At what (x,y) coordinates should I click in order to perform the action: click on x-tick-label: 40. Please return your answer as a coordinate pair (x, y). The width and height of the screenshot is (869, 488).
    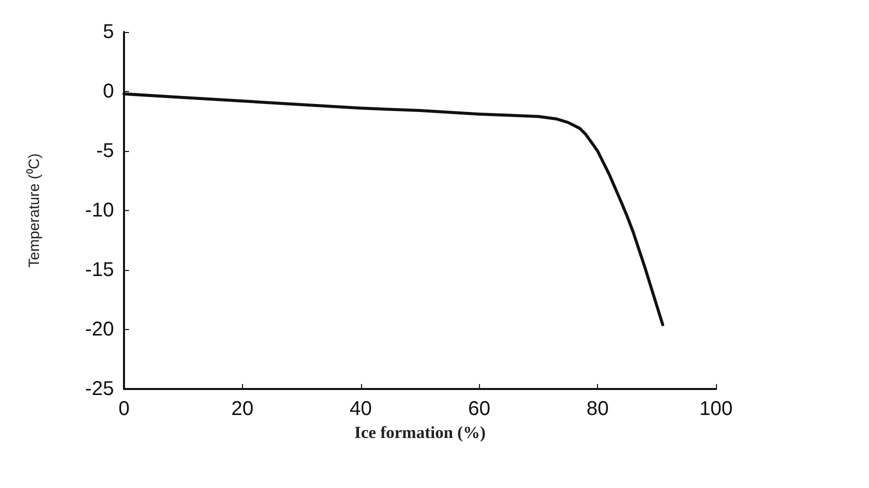
    Looking at the image, I should click on (361, 409).